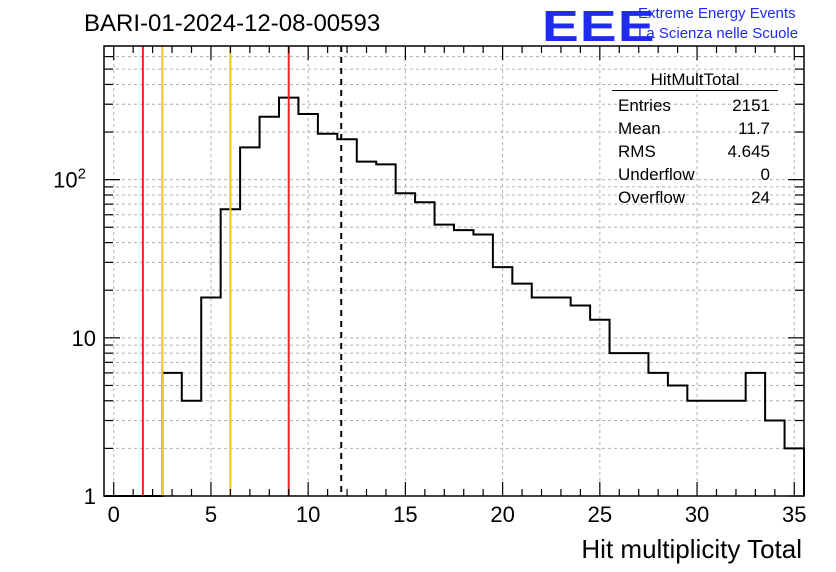 This screenshot has height=572, width=836. I want to click on stats-row-entries: Entries 2151, so click(695, 105).